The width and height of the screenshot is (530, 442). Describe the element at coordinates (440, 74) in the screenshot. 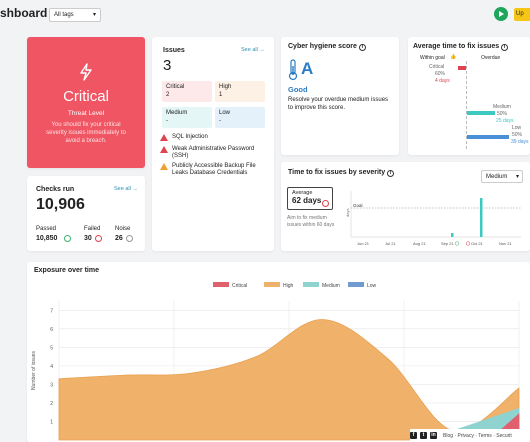

I see `critical-row-pct: 60%` at that location.